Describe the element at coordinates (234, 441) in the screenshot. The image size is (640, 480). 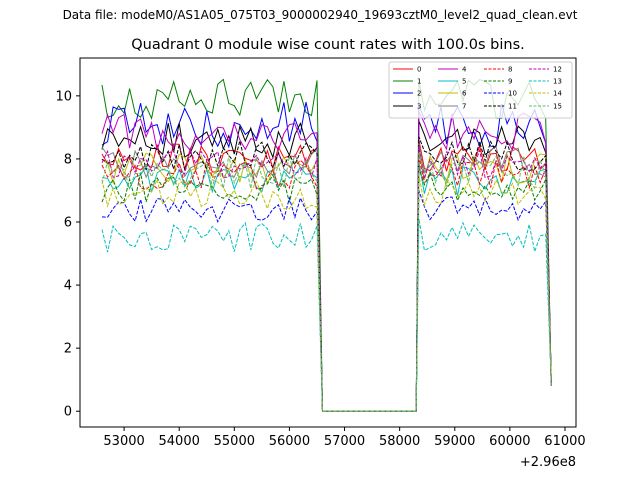
I see `x-tick-label: 55000` at that location.